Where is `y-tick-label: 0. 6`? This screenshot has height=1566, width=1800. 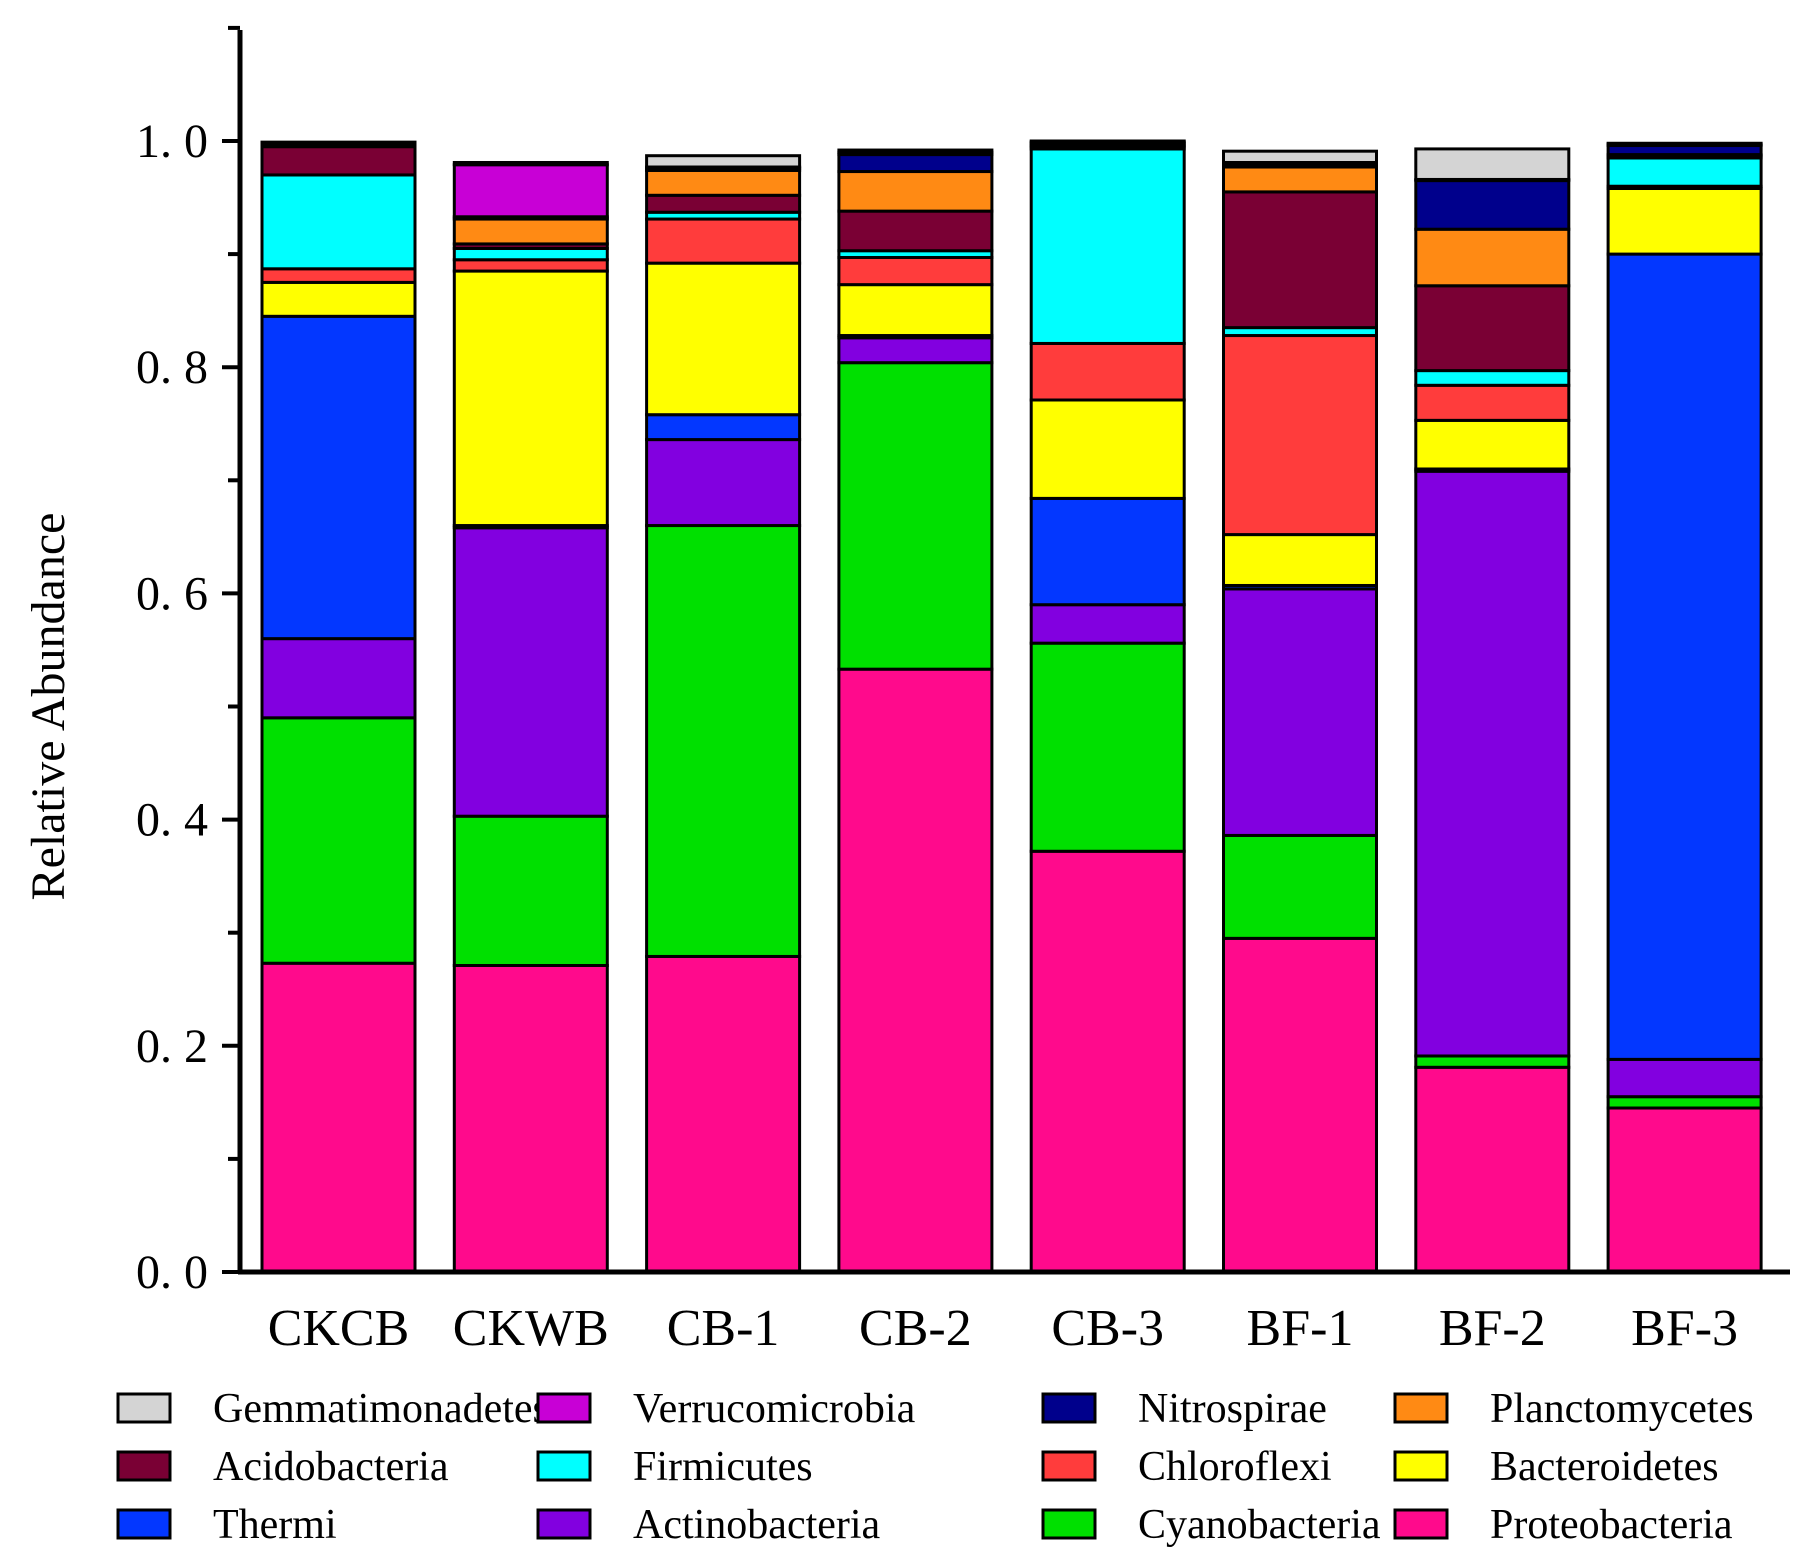 y-tick-label: 0. 6 is located at coordinates (172, 593).